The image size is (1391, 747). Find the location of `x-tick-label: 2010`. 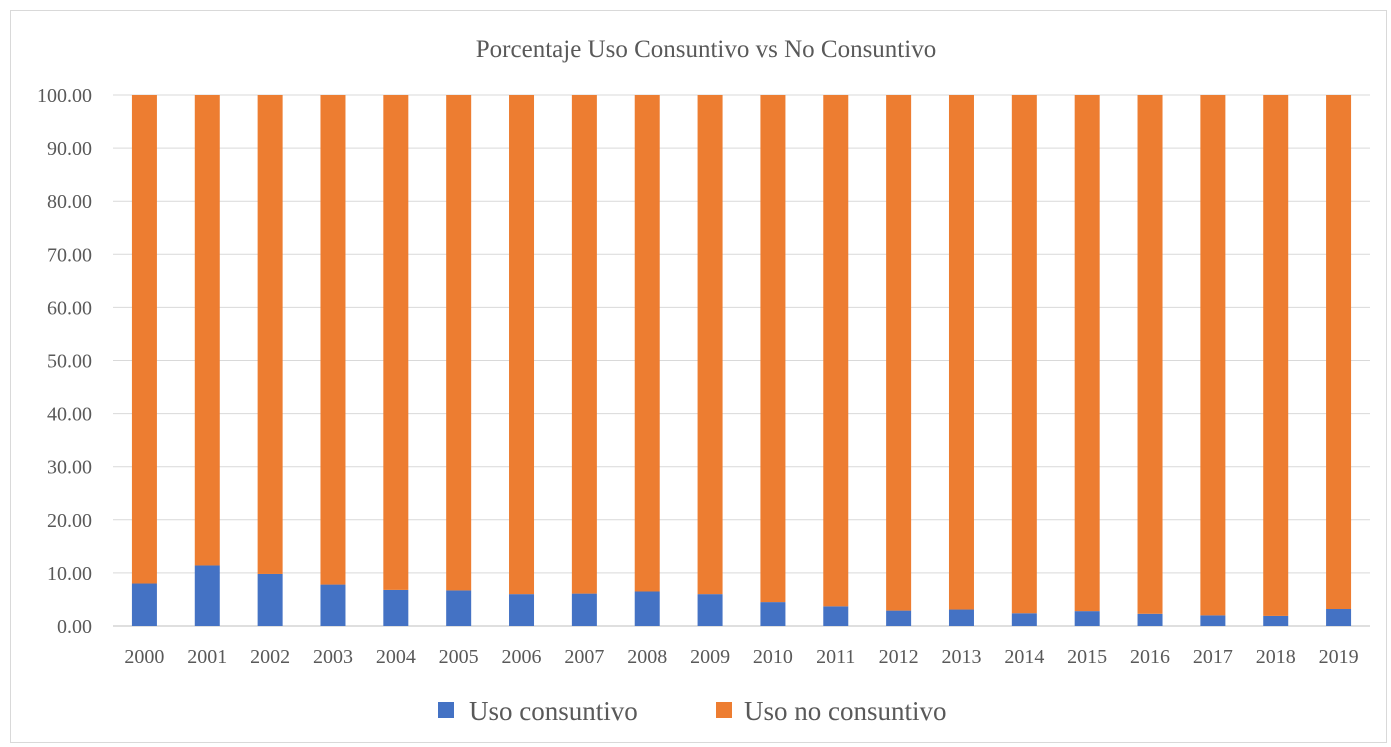

x-tick-label: 2010 is located at coordinates (773, 657).